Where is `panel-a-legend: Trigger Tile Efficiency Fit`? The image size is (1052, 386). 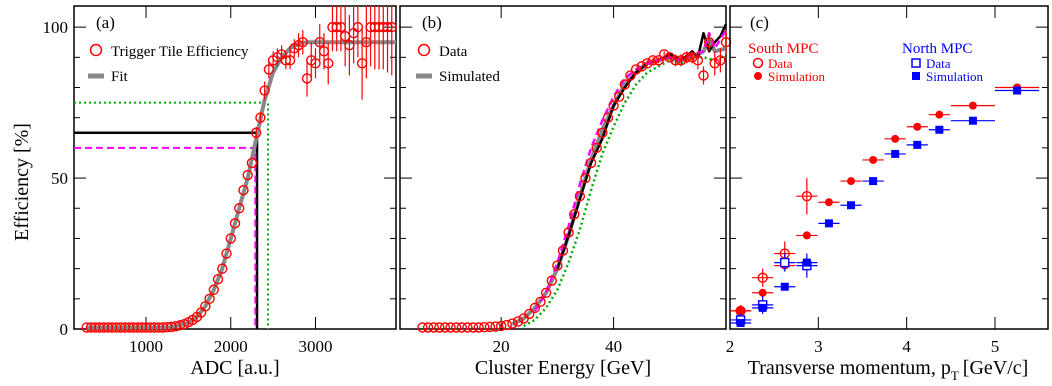
panel-a-legend: Trigger Tile Efficiency Fit is located at coordinates (168, 64).